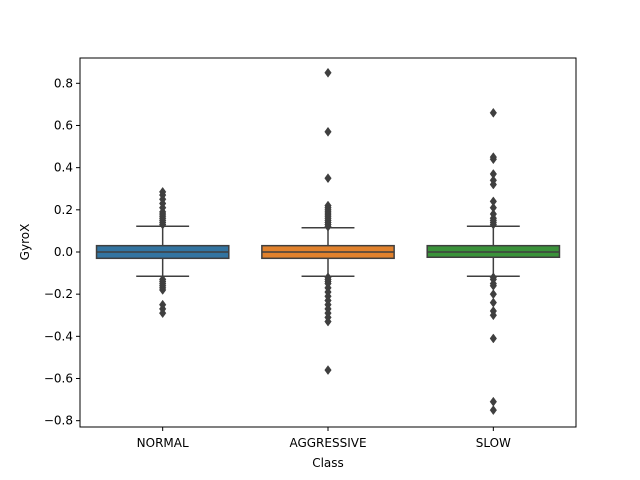 This screenshot has width=640, height=480. I want to click on y-tick-label: 0.0, so click(63, 252).